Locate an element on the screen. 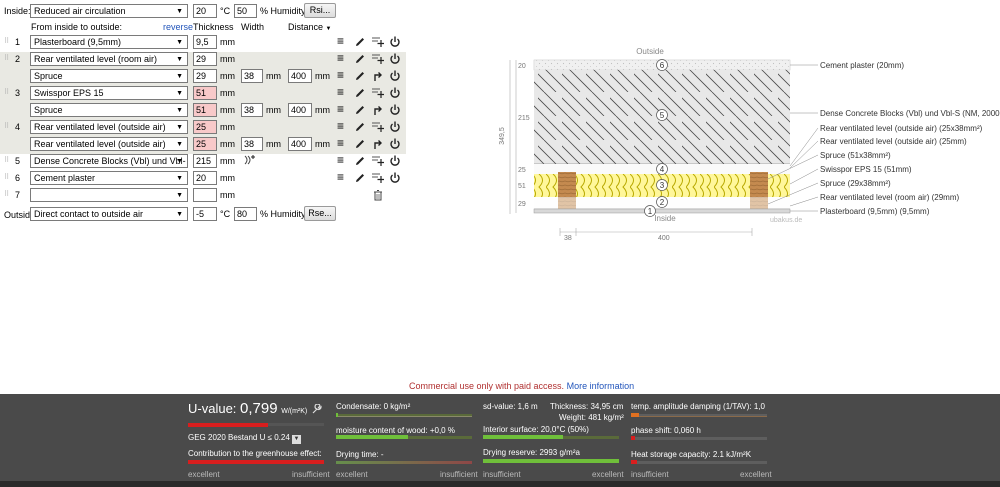 This screenshot has height=487, width=1000. sub-thickness-input: 29 is located at coordinates (205, 76).